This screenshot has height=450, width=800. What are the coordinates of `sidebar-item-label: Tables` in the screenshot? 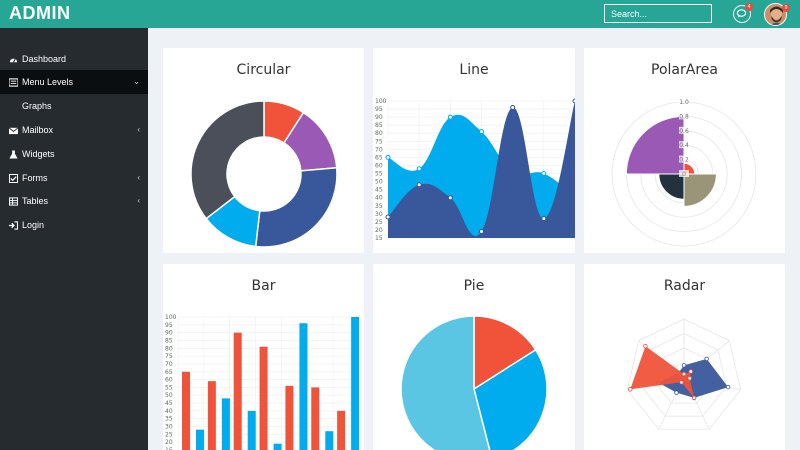 It's located at (35, 201).